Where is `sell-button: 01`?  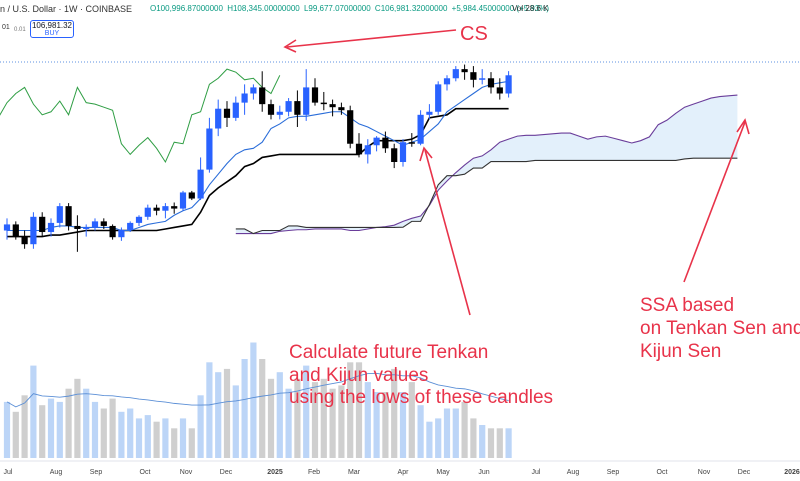
sell-button: 01 is located at coordinates (6, 27).